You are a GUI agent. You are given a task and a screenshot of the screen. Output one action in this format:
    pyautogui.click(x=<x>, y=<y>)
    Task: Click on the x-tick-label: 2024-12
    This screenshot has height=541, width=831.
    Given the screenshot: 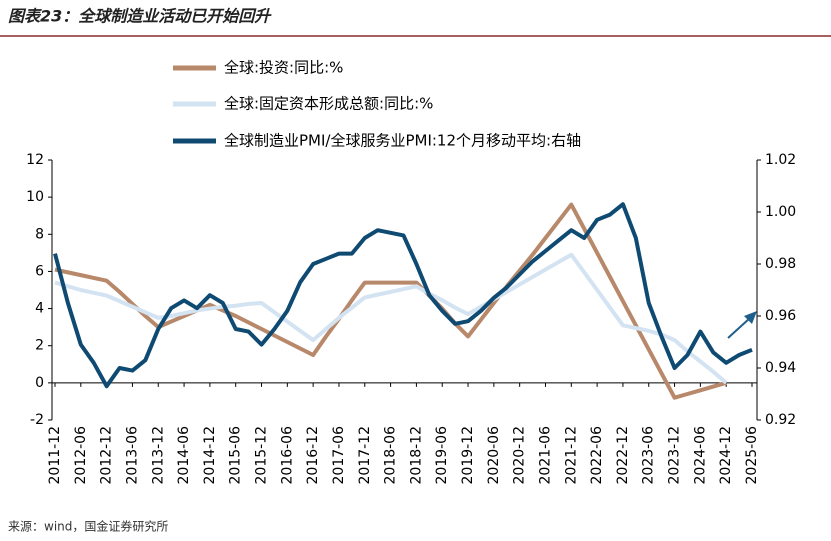 What is the action you would take?
    pyautogui.click(x=726, y=455)
    